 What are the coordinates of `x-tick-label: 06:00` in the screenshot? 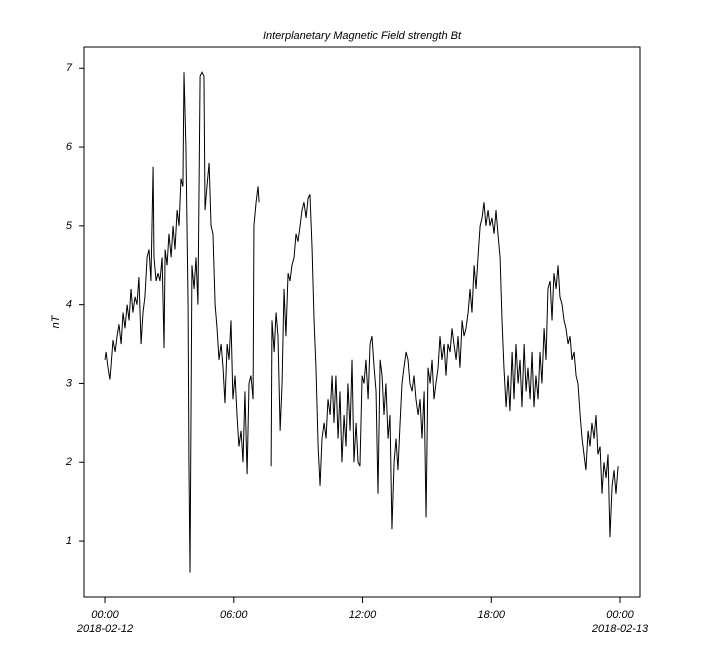 It's located at (234, 615).